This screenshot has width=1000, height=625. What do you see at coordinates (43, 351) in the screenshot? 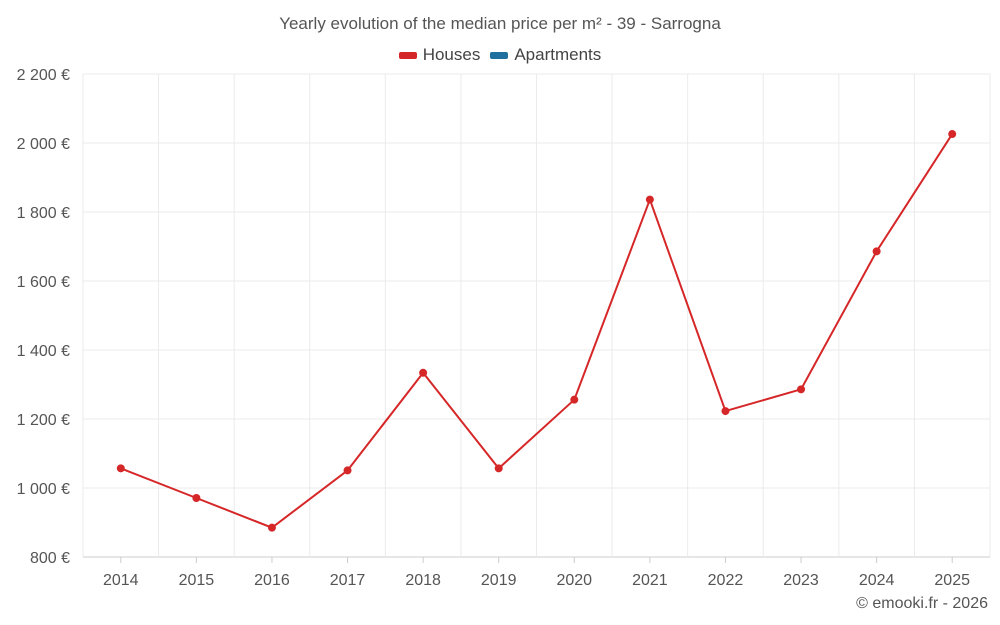
I see `y-tick-label: 1 400 €` at bounding box center [43, 351].